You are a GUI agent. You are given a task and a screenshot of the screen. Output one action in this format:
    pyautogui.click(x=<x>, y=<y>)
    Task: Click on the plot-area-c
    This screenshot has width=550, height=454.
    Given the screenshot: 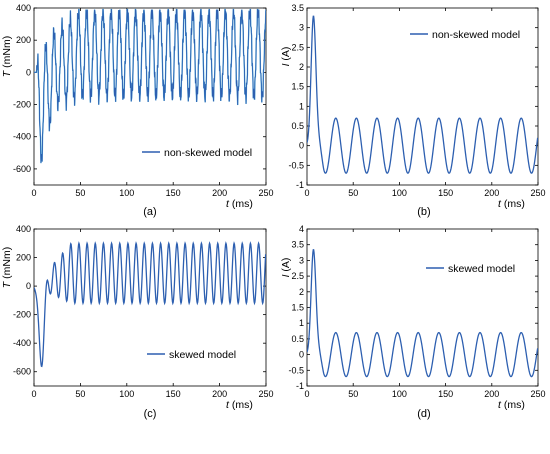 What is the action you would take?
    pyautogui.click(x=150, y=307)
    